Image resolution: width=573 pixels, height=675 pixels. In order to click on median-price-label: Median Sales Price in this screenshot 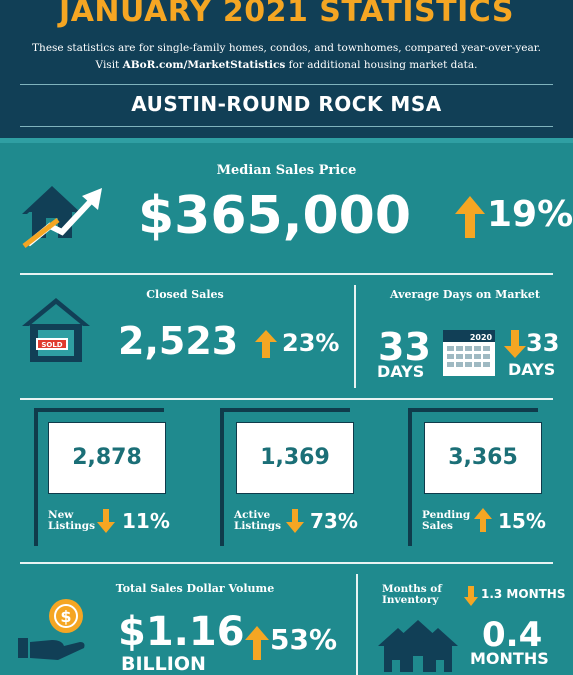, I will do `click(286, 170)`.